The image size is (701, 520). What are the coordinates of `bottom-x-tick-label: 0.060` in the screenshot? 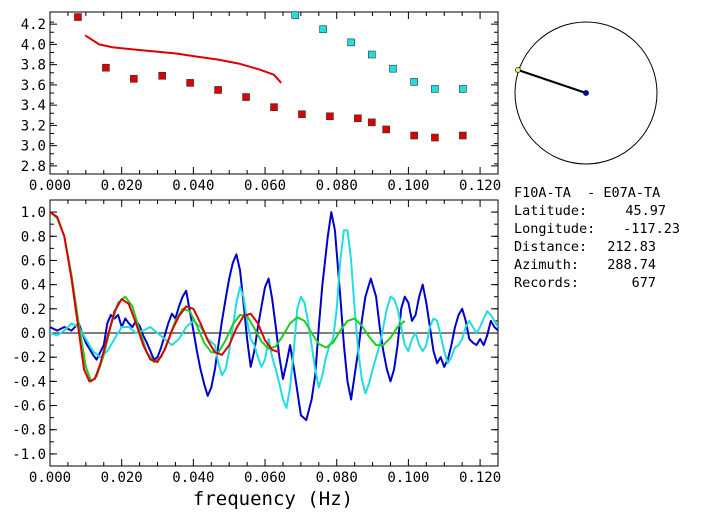 It's located at (265, 478).